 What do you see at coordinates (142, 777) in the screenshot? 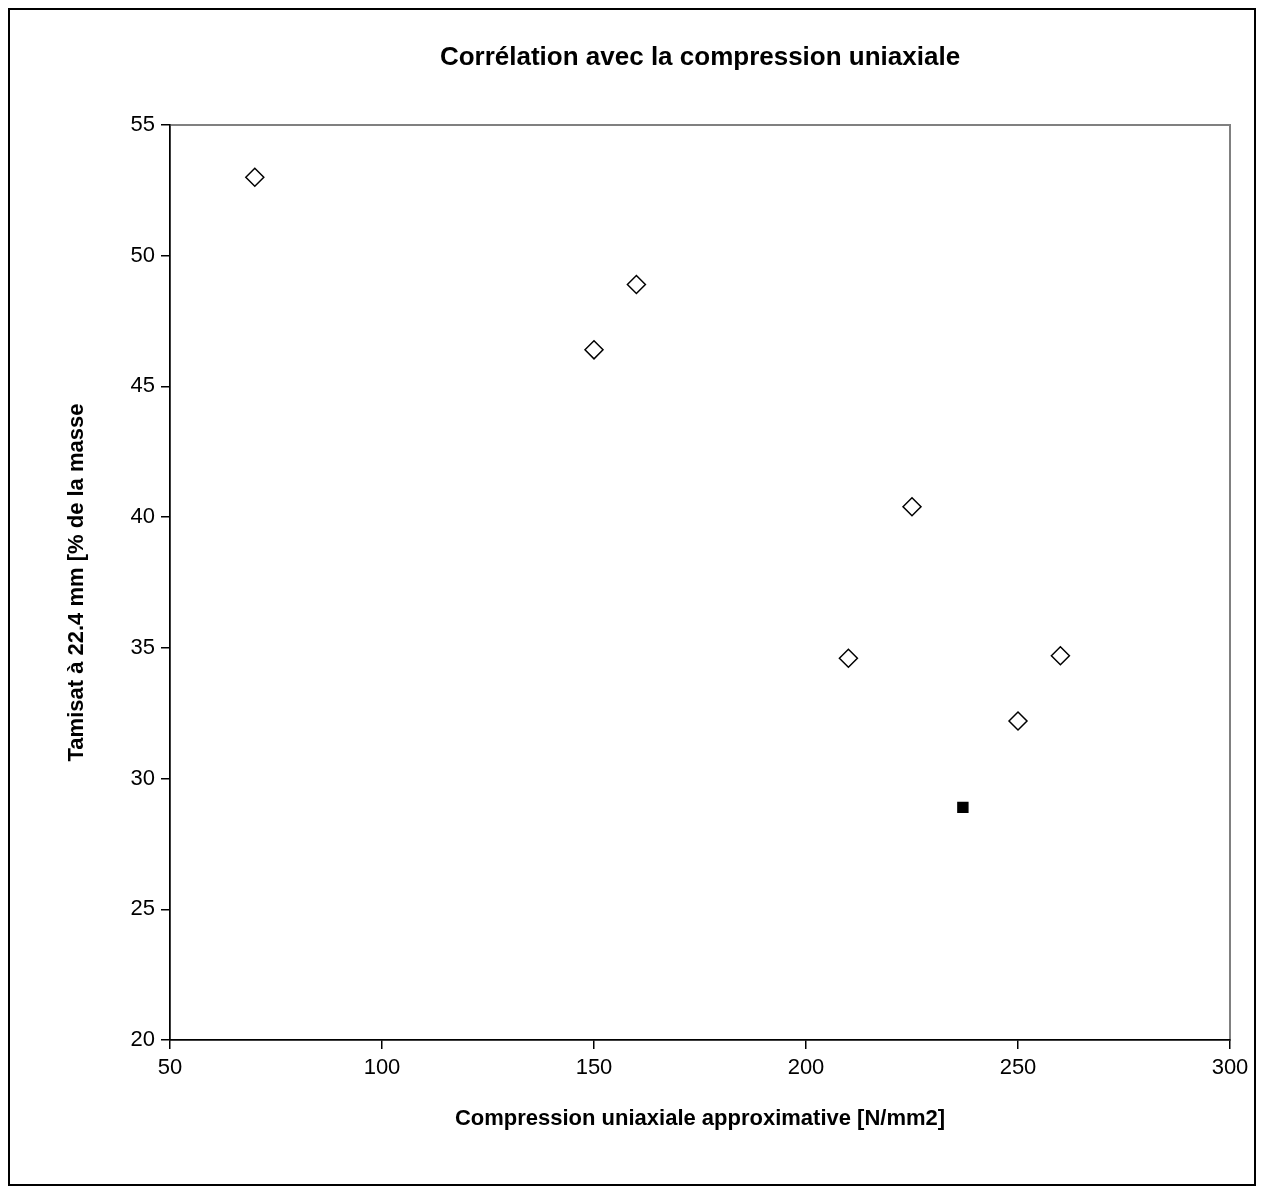
I see `y-tick-label: 30` at bounding box center [142, 777].